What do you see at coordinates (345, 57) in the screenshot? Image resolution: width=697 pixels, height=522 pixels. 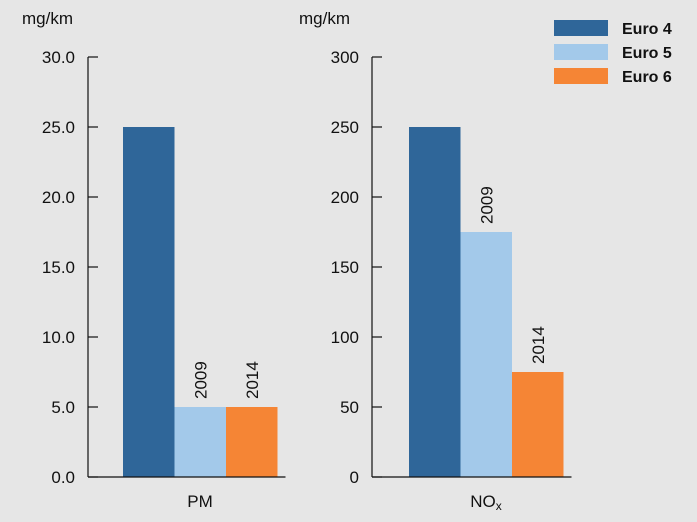 I see `y-tick-label: 300` at bounding box center [345, 57].